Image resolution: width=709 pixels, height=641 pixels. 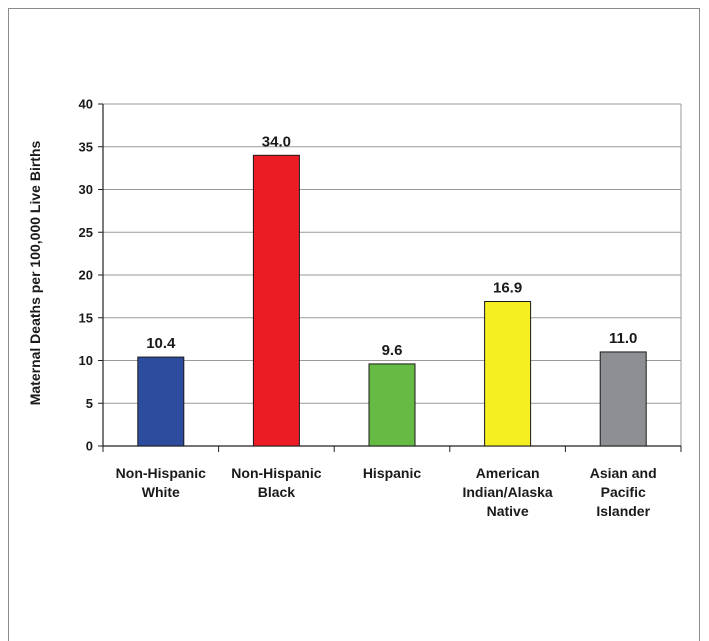 I want to click on y-tick-label: 0, so click(x=89, y=446).